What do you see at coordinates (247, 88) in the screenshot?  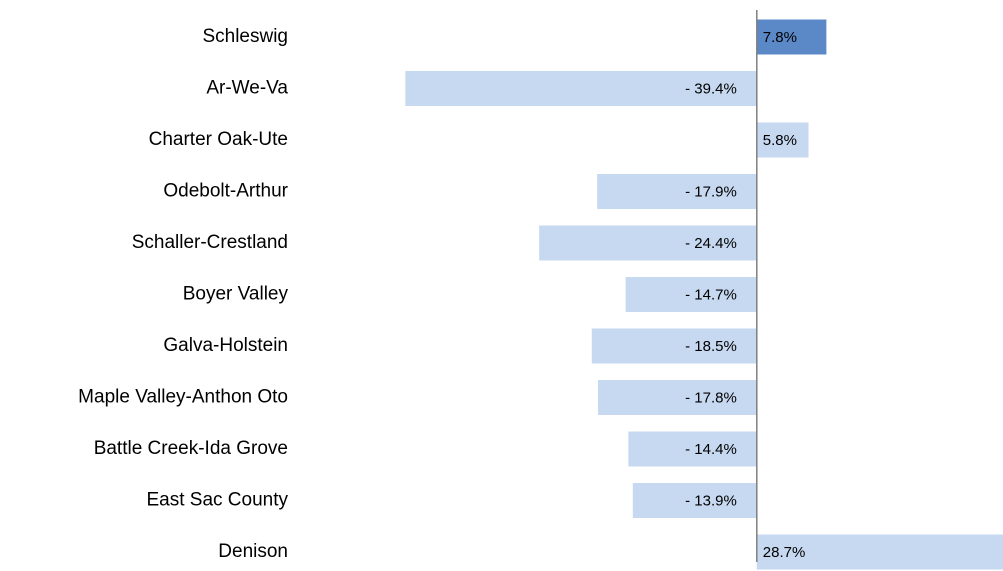 I see `category-label: Ar-We-Va` at bounding box center [247, 88].